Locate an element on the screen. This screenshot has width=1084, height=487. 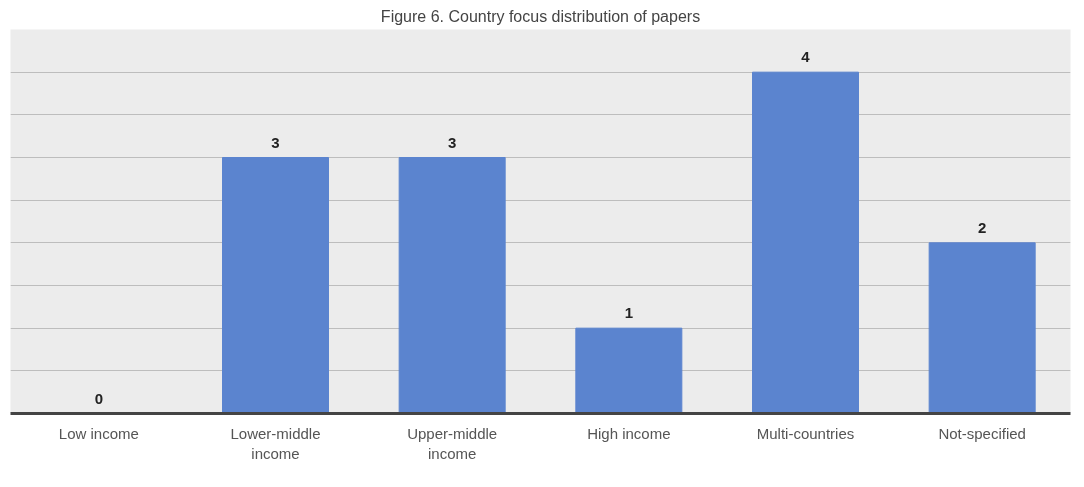
x-tick-label: Upper-middle income is located at coordinates (452, 443).